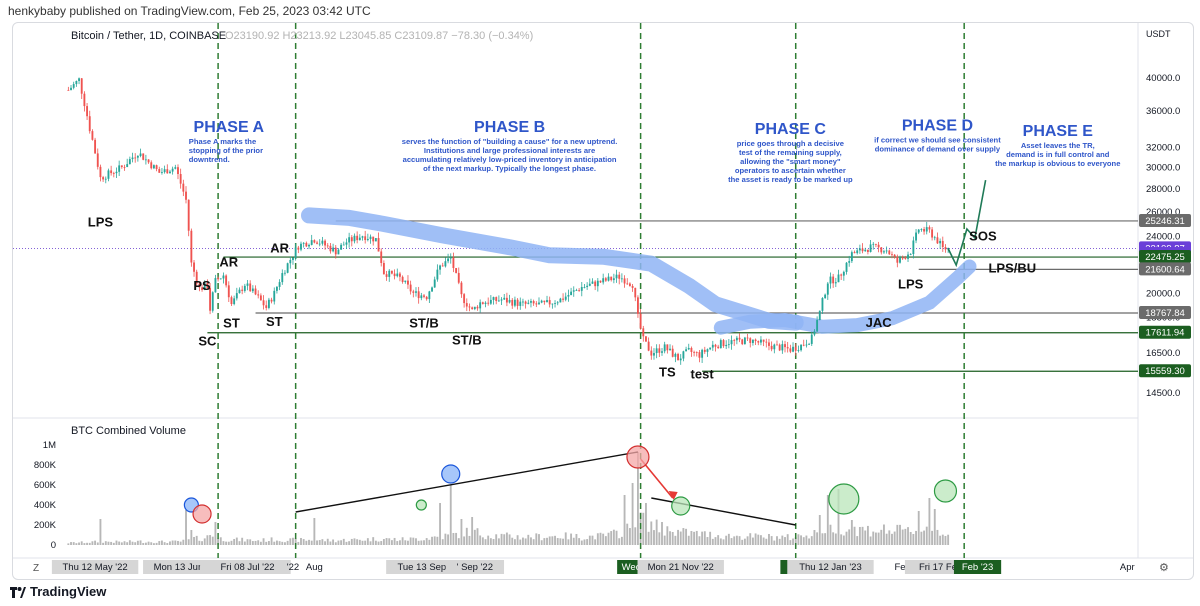 The image size is (1200, 606). Describe the element at coordinates (45, 525) in the screenshot. I see `volume-tick-label: 200K` at that location.